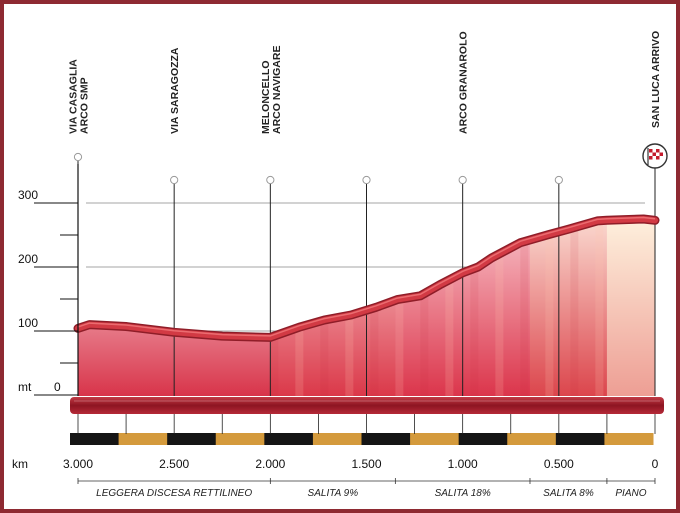 This screenshot has width=680, height=513. What do you see at coordinates (463, 493) in the screenshot?
I see `section-label-3: SALITA 18%` at bounding box center [463, 493].